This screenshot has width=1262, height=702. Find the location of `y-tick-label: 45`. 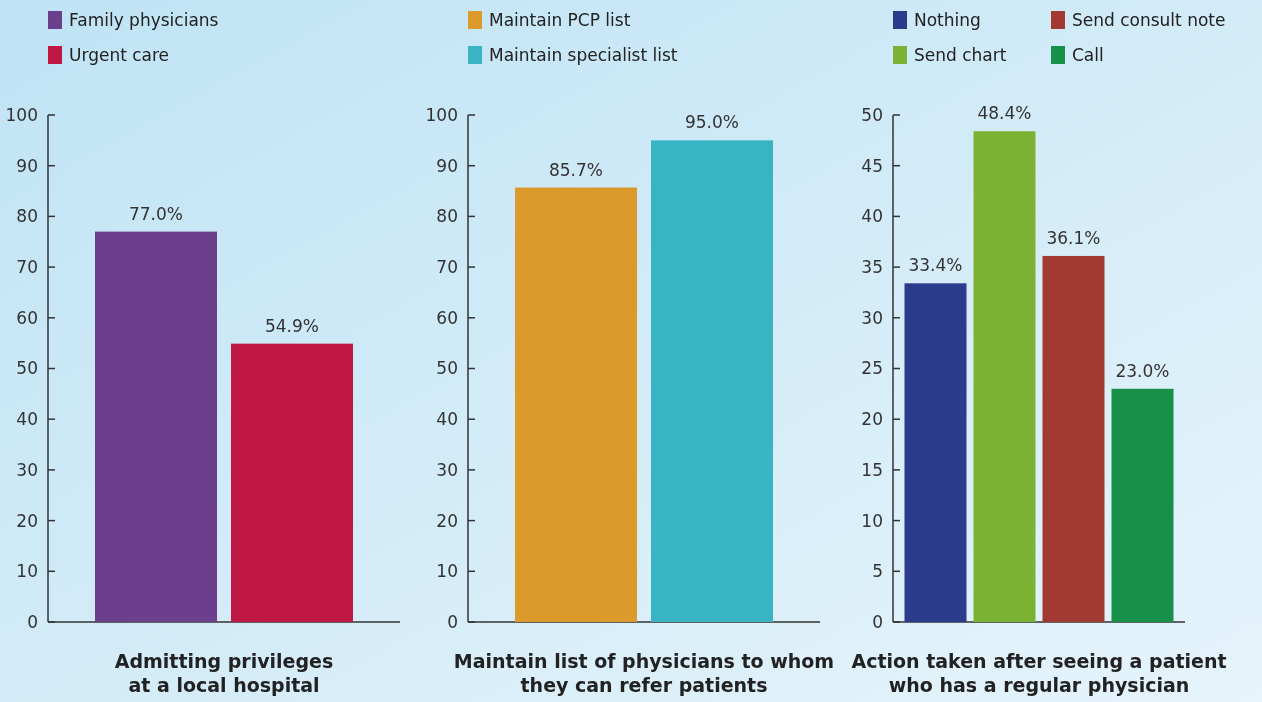

y-tick-label: 45 is located at coordinates (872, 165).